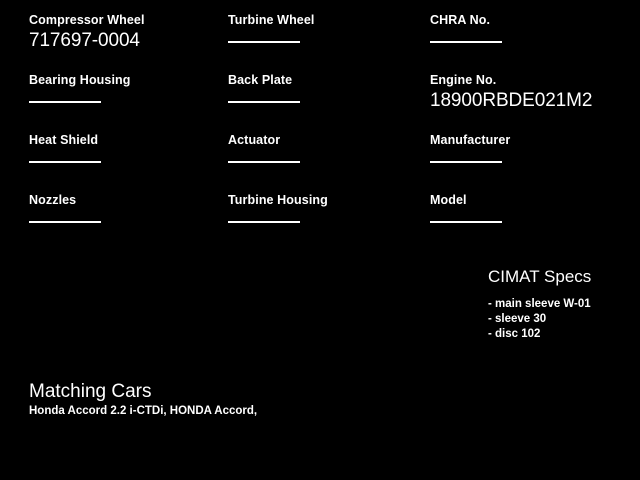  What do you see at coordinates (323, 208) in the screenshot?
I see `spec-field: Turbine Housing` at bounding box center [323, 208].